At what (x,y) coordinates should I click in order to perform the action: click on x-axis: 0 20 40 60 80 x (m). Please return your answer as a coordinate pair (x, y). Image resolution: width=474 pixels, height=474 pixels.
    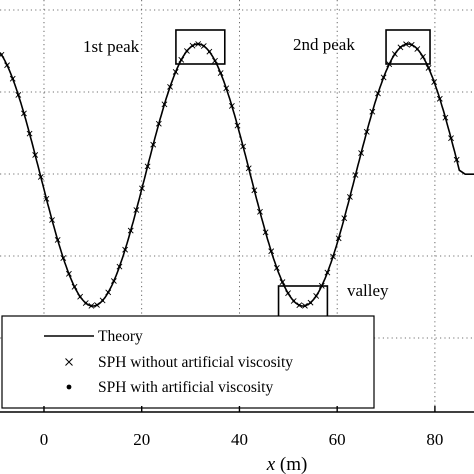
    Looking at the image, I should click on (237, 440).